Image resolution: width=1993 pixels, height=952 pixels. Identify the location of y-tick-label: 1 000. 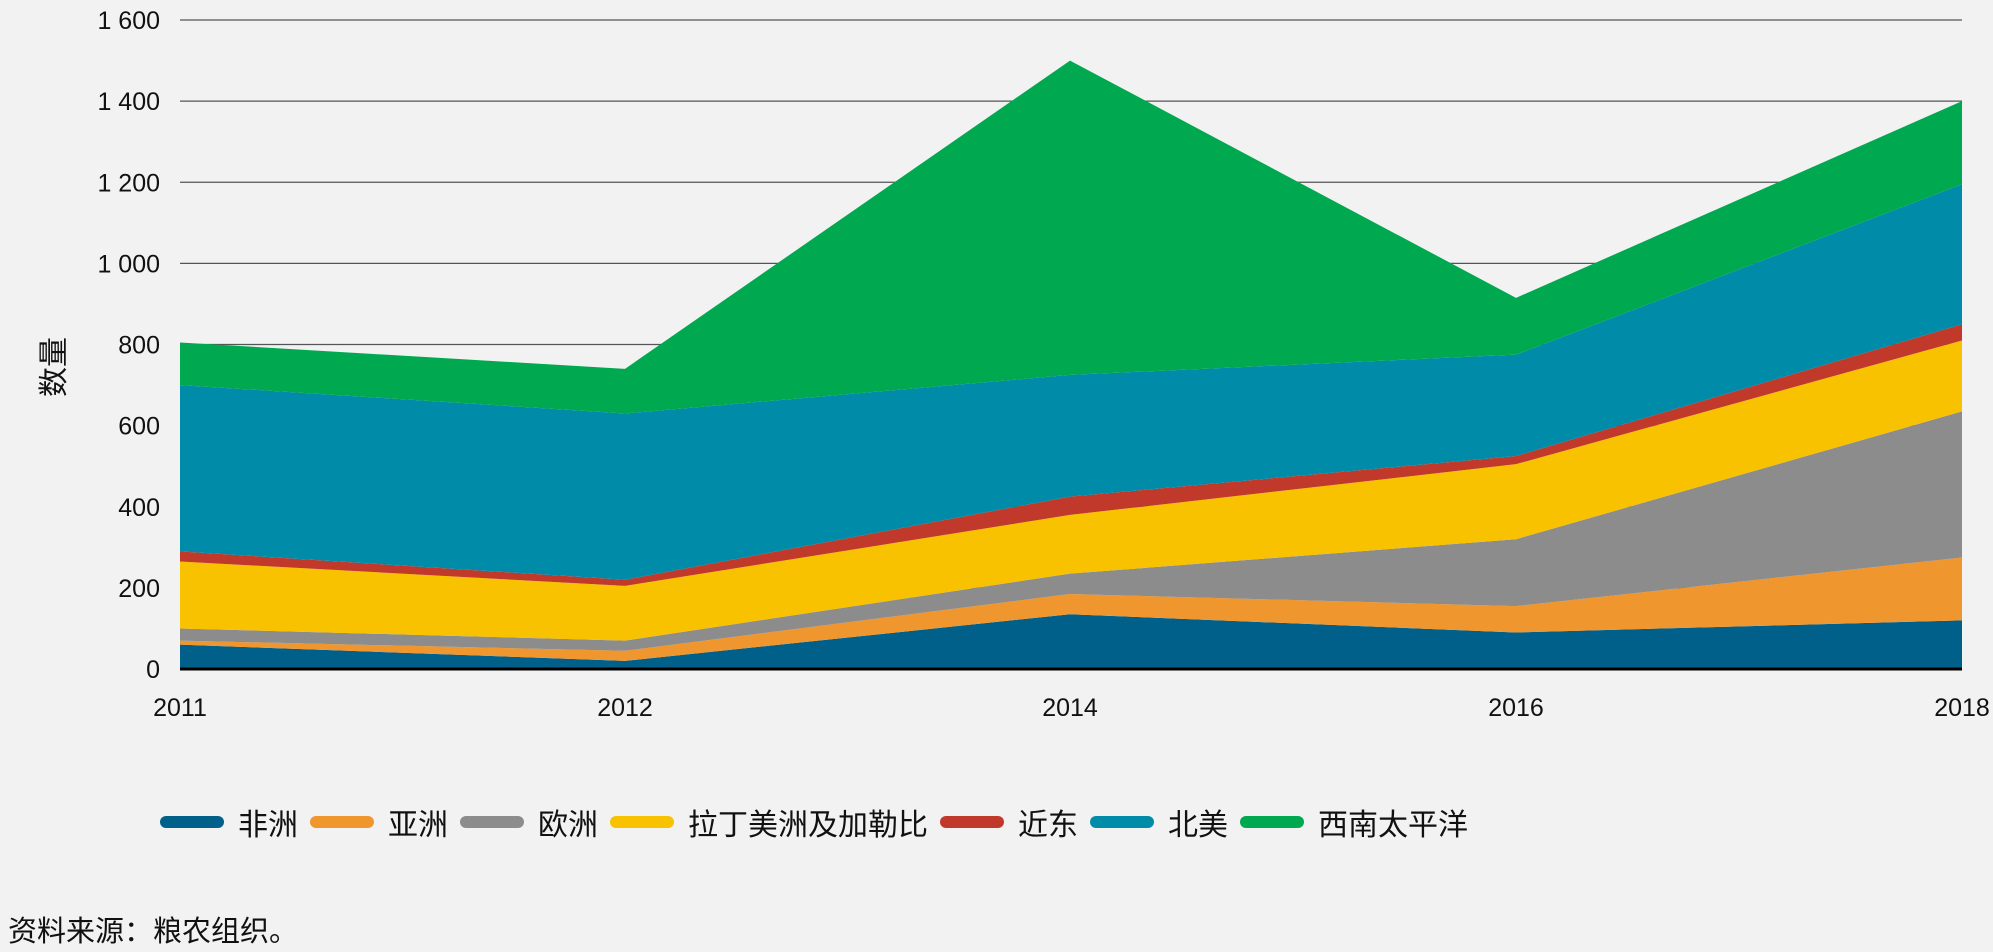
(128, 264).